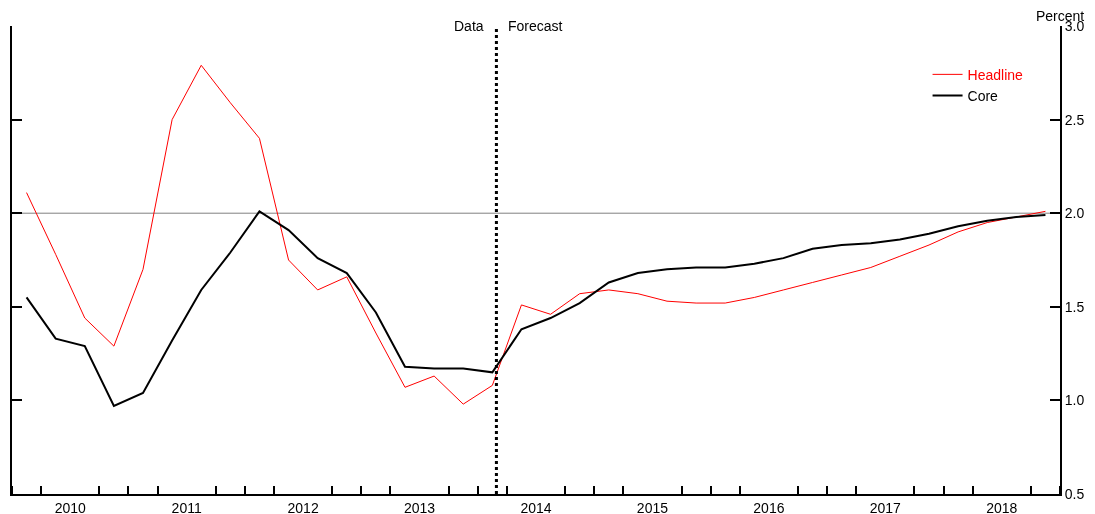 The width and height of the screenshot is (1095, 514). I want to click on x-tick-label: 2010, so click(70, 506).